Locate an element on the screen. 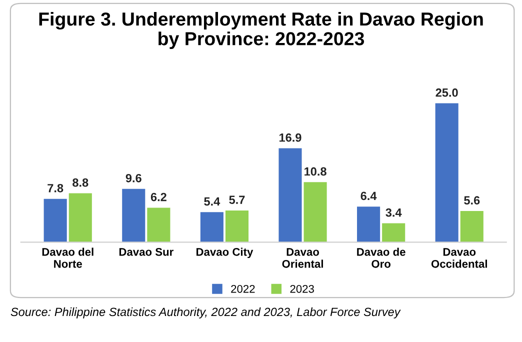 Image resolution: width=522 pixels, height=342 pixels. data-label: 3.4 is located at coordinates (394, 212).